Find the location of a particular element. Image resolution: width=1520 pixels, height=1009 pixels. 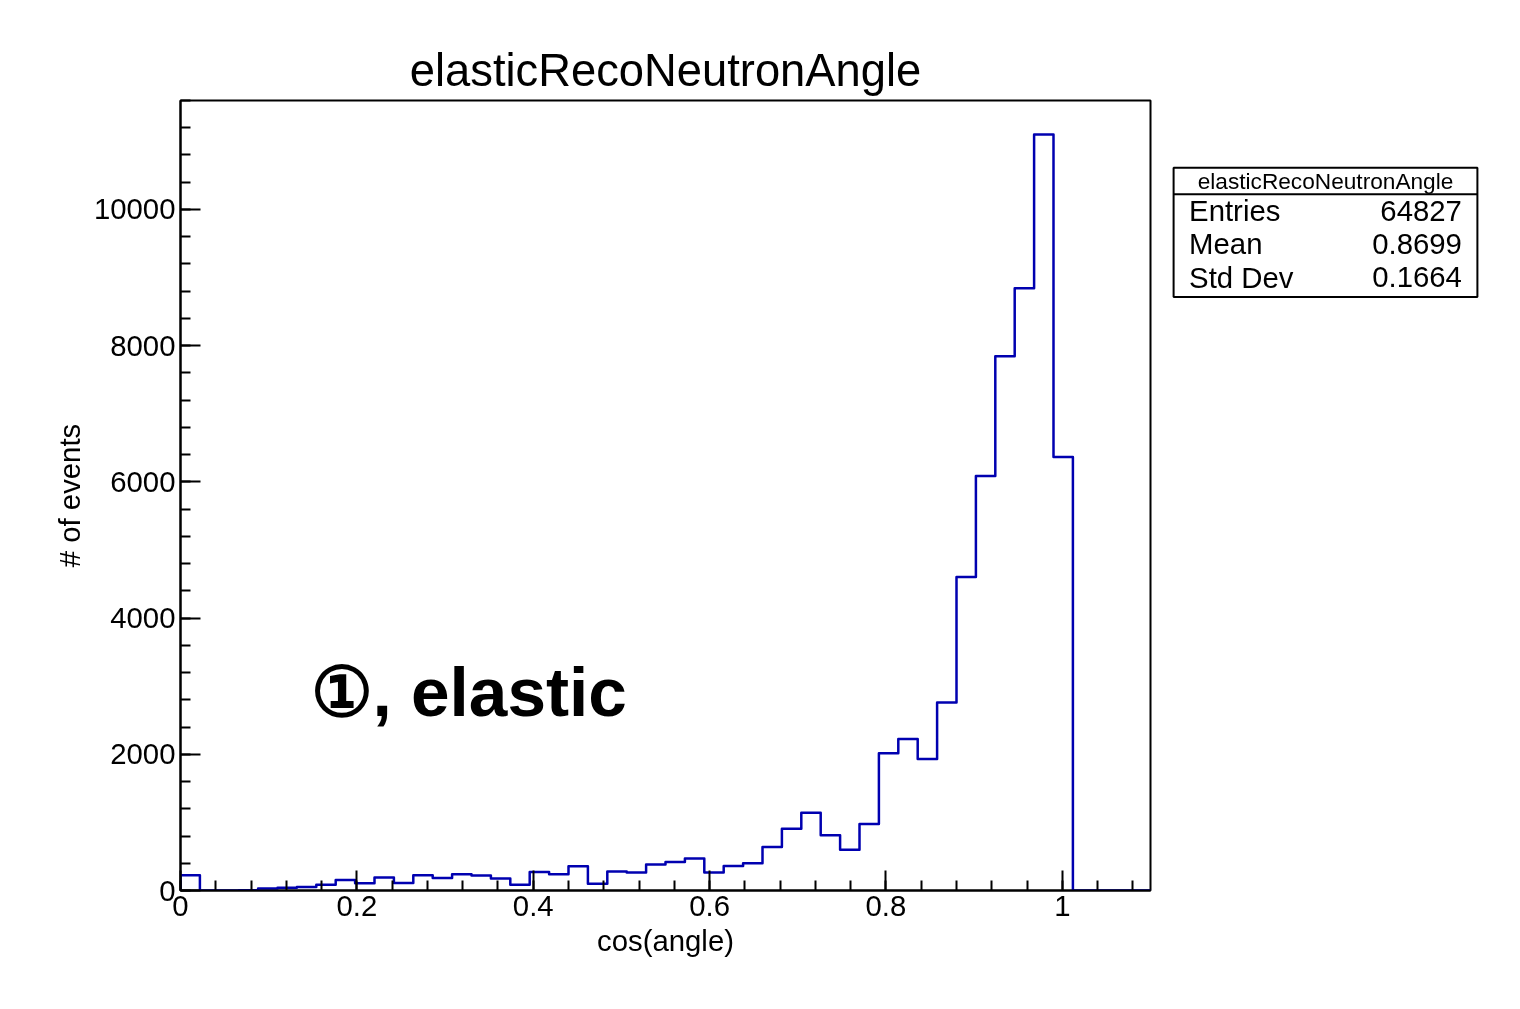

text: Mean 0.8699 is located at coordinates (1325, 243).